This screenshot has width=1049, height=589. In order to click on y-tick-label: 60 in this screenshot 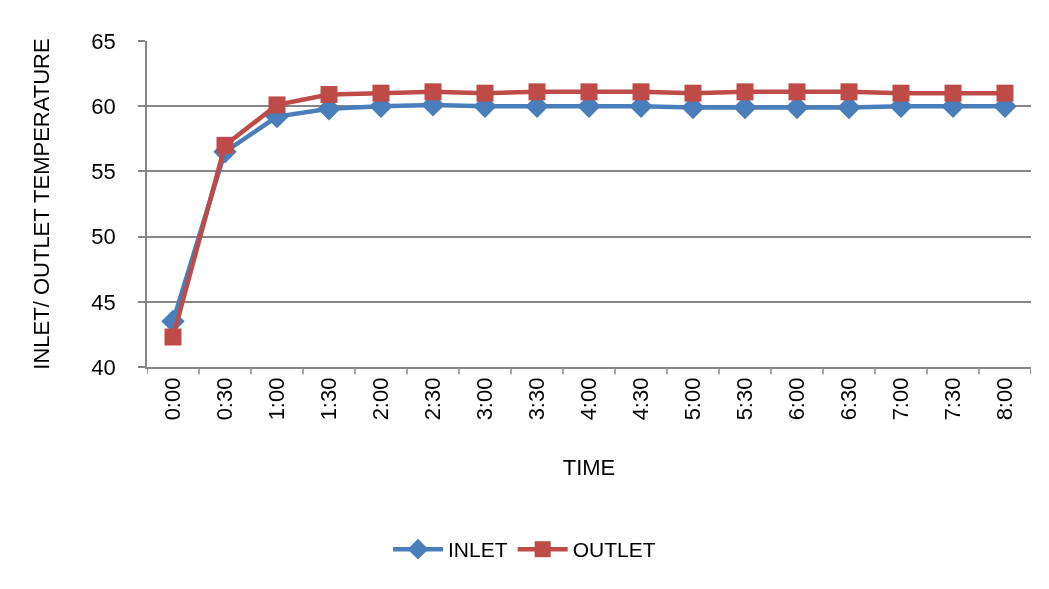, I will do `click(103, 106)`.